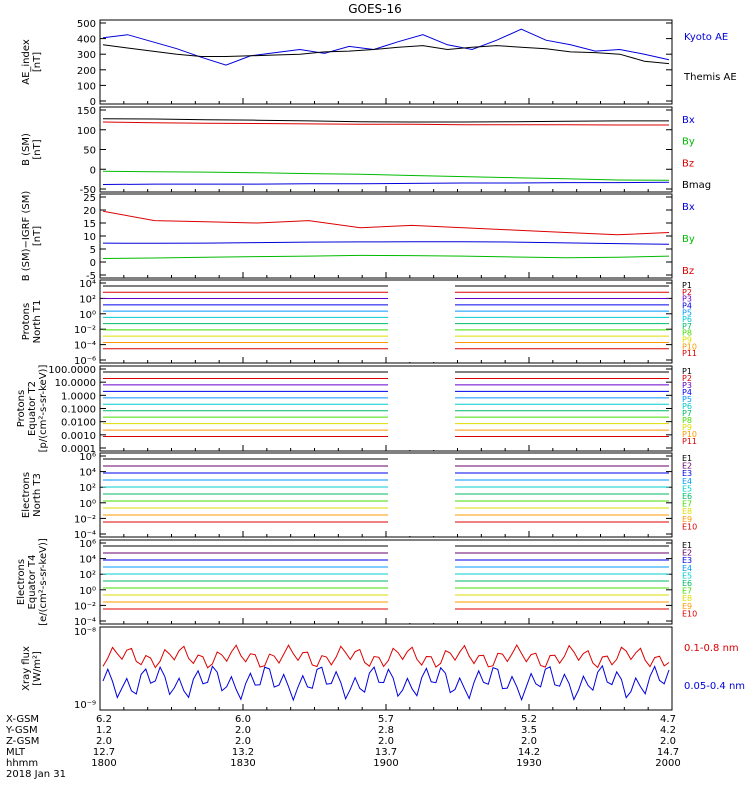 Image resolution: width=750 pixels, height=800 pixels. What do you see at coordinates (375, 9) in the screenshot?
I see `plot-title: GOES-16` at bounding box center [375, 9].